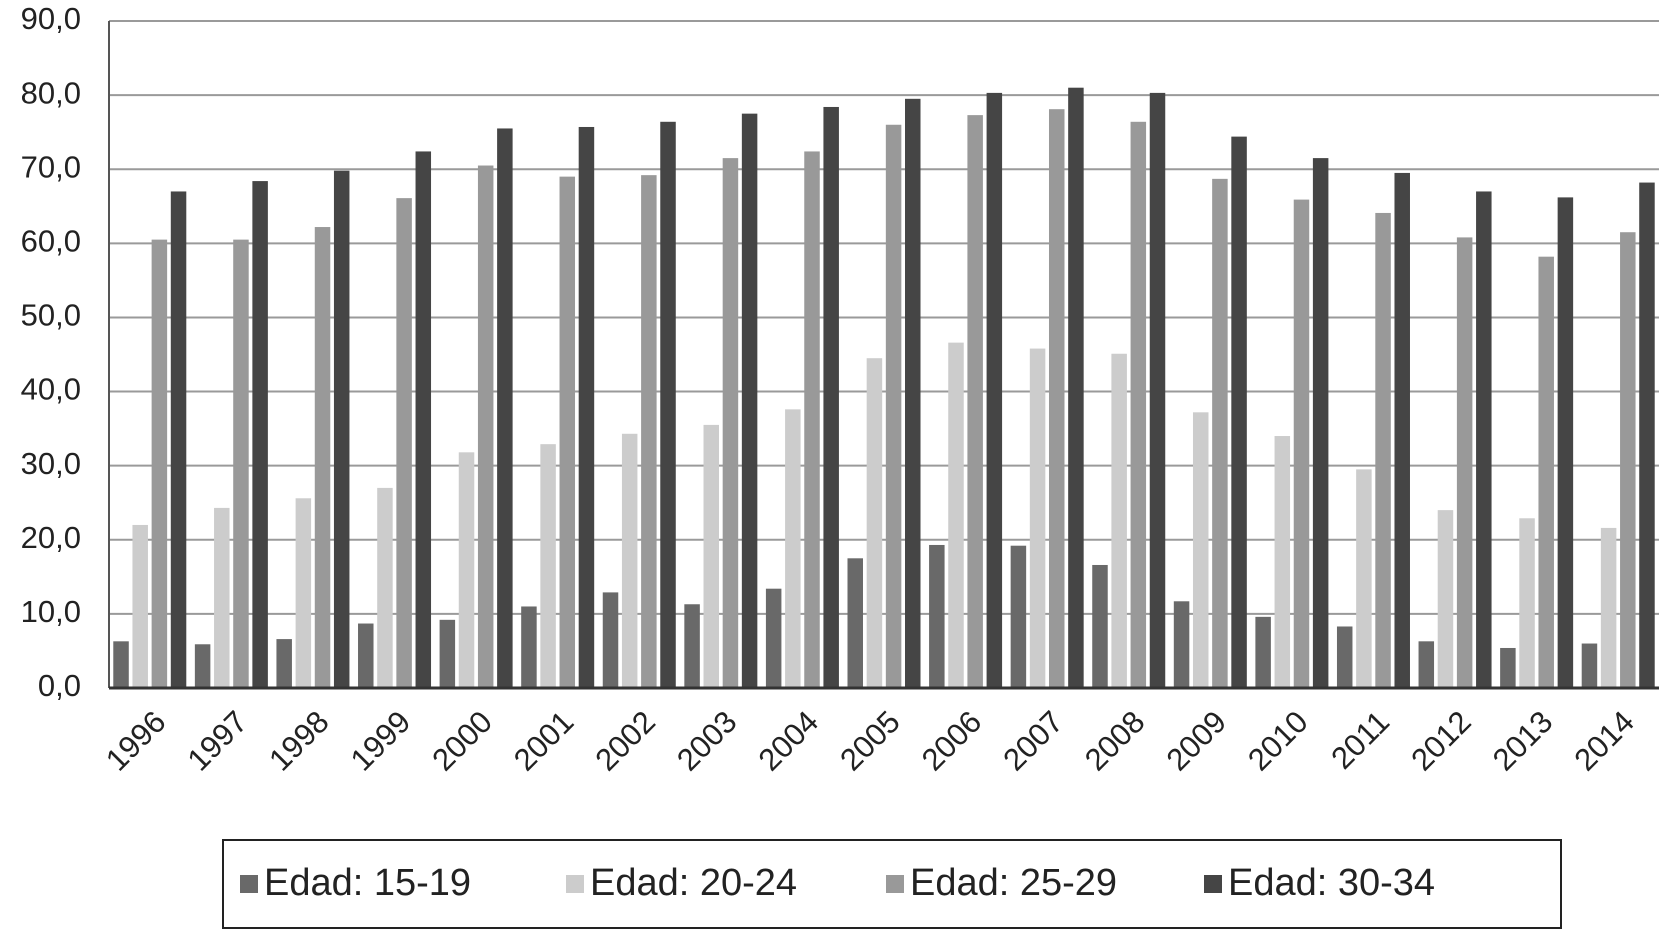  What do you see at coordinates (367, 883) in the screenshot?
I see `legend-label: Edad: 15-19` at bounding box center [367, 883].